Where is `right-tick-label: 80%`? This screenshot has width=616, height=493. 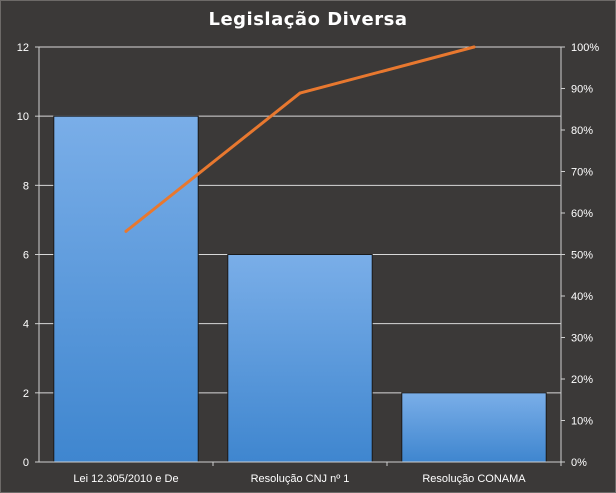
right-tick-label: 80% is located at coordinates (582, 131).